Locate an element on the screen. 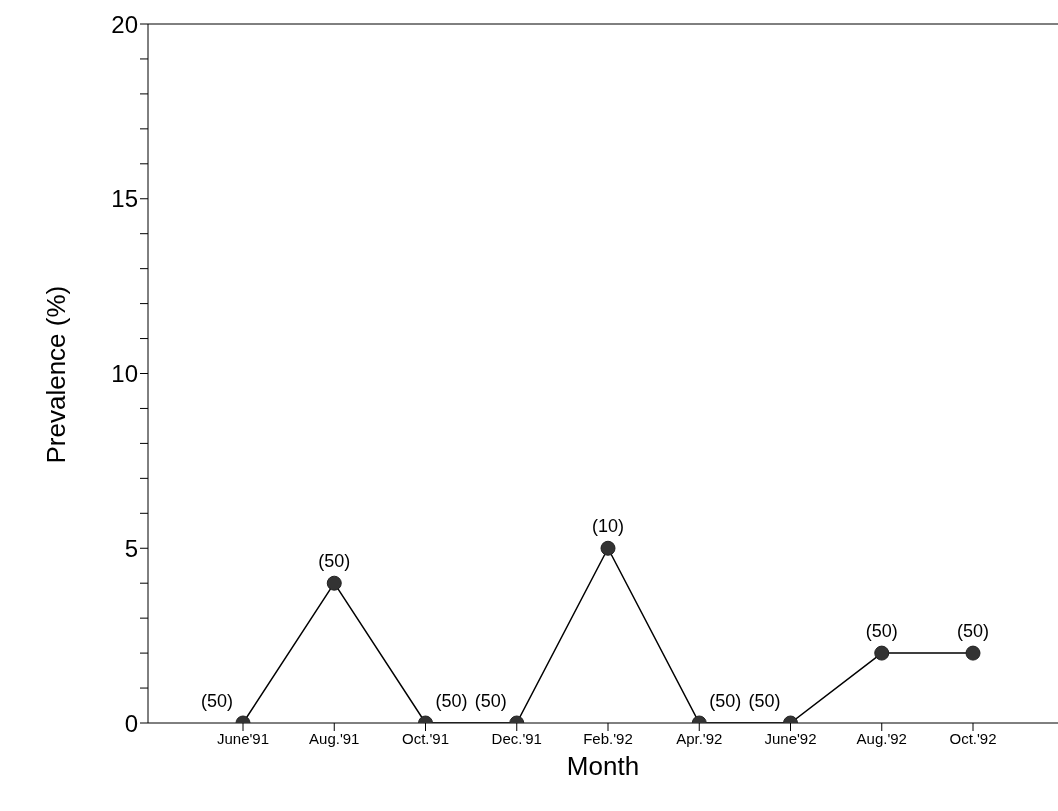 The height and width of the screenshot is (811, 1058). x-tick-label: Feb.'92 is located at coordinates (608, 738).